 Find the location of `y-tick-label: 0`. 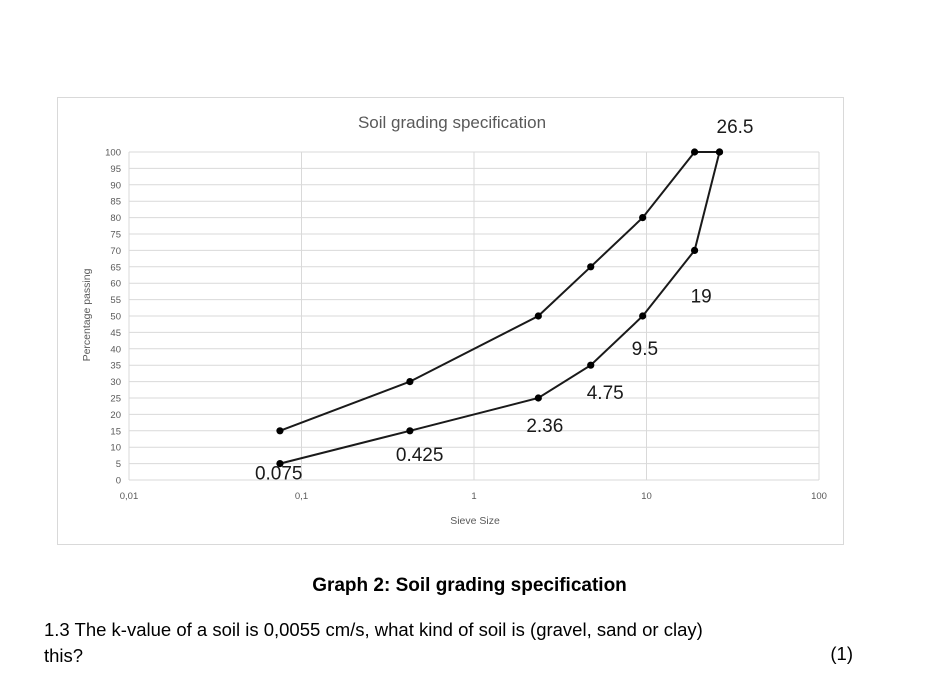

y-tick-label: 0 is located at coordinates (118, 481).